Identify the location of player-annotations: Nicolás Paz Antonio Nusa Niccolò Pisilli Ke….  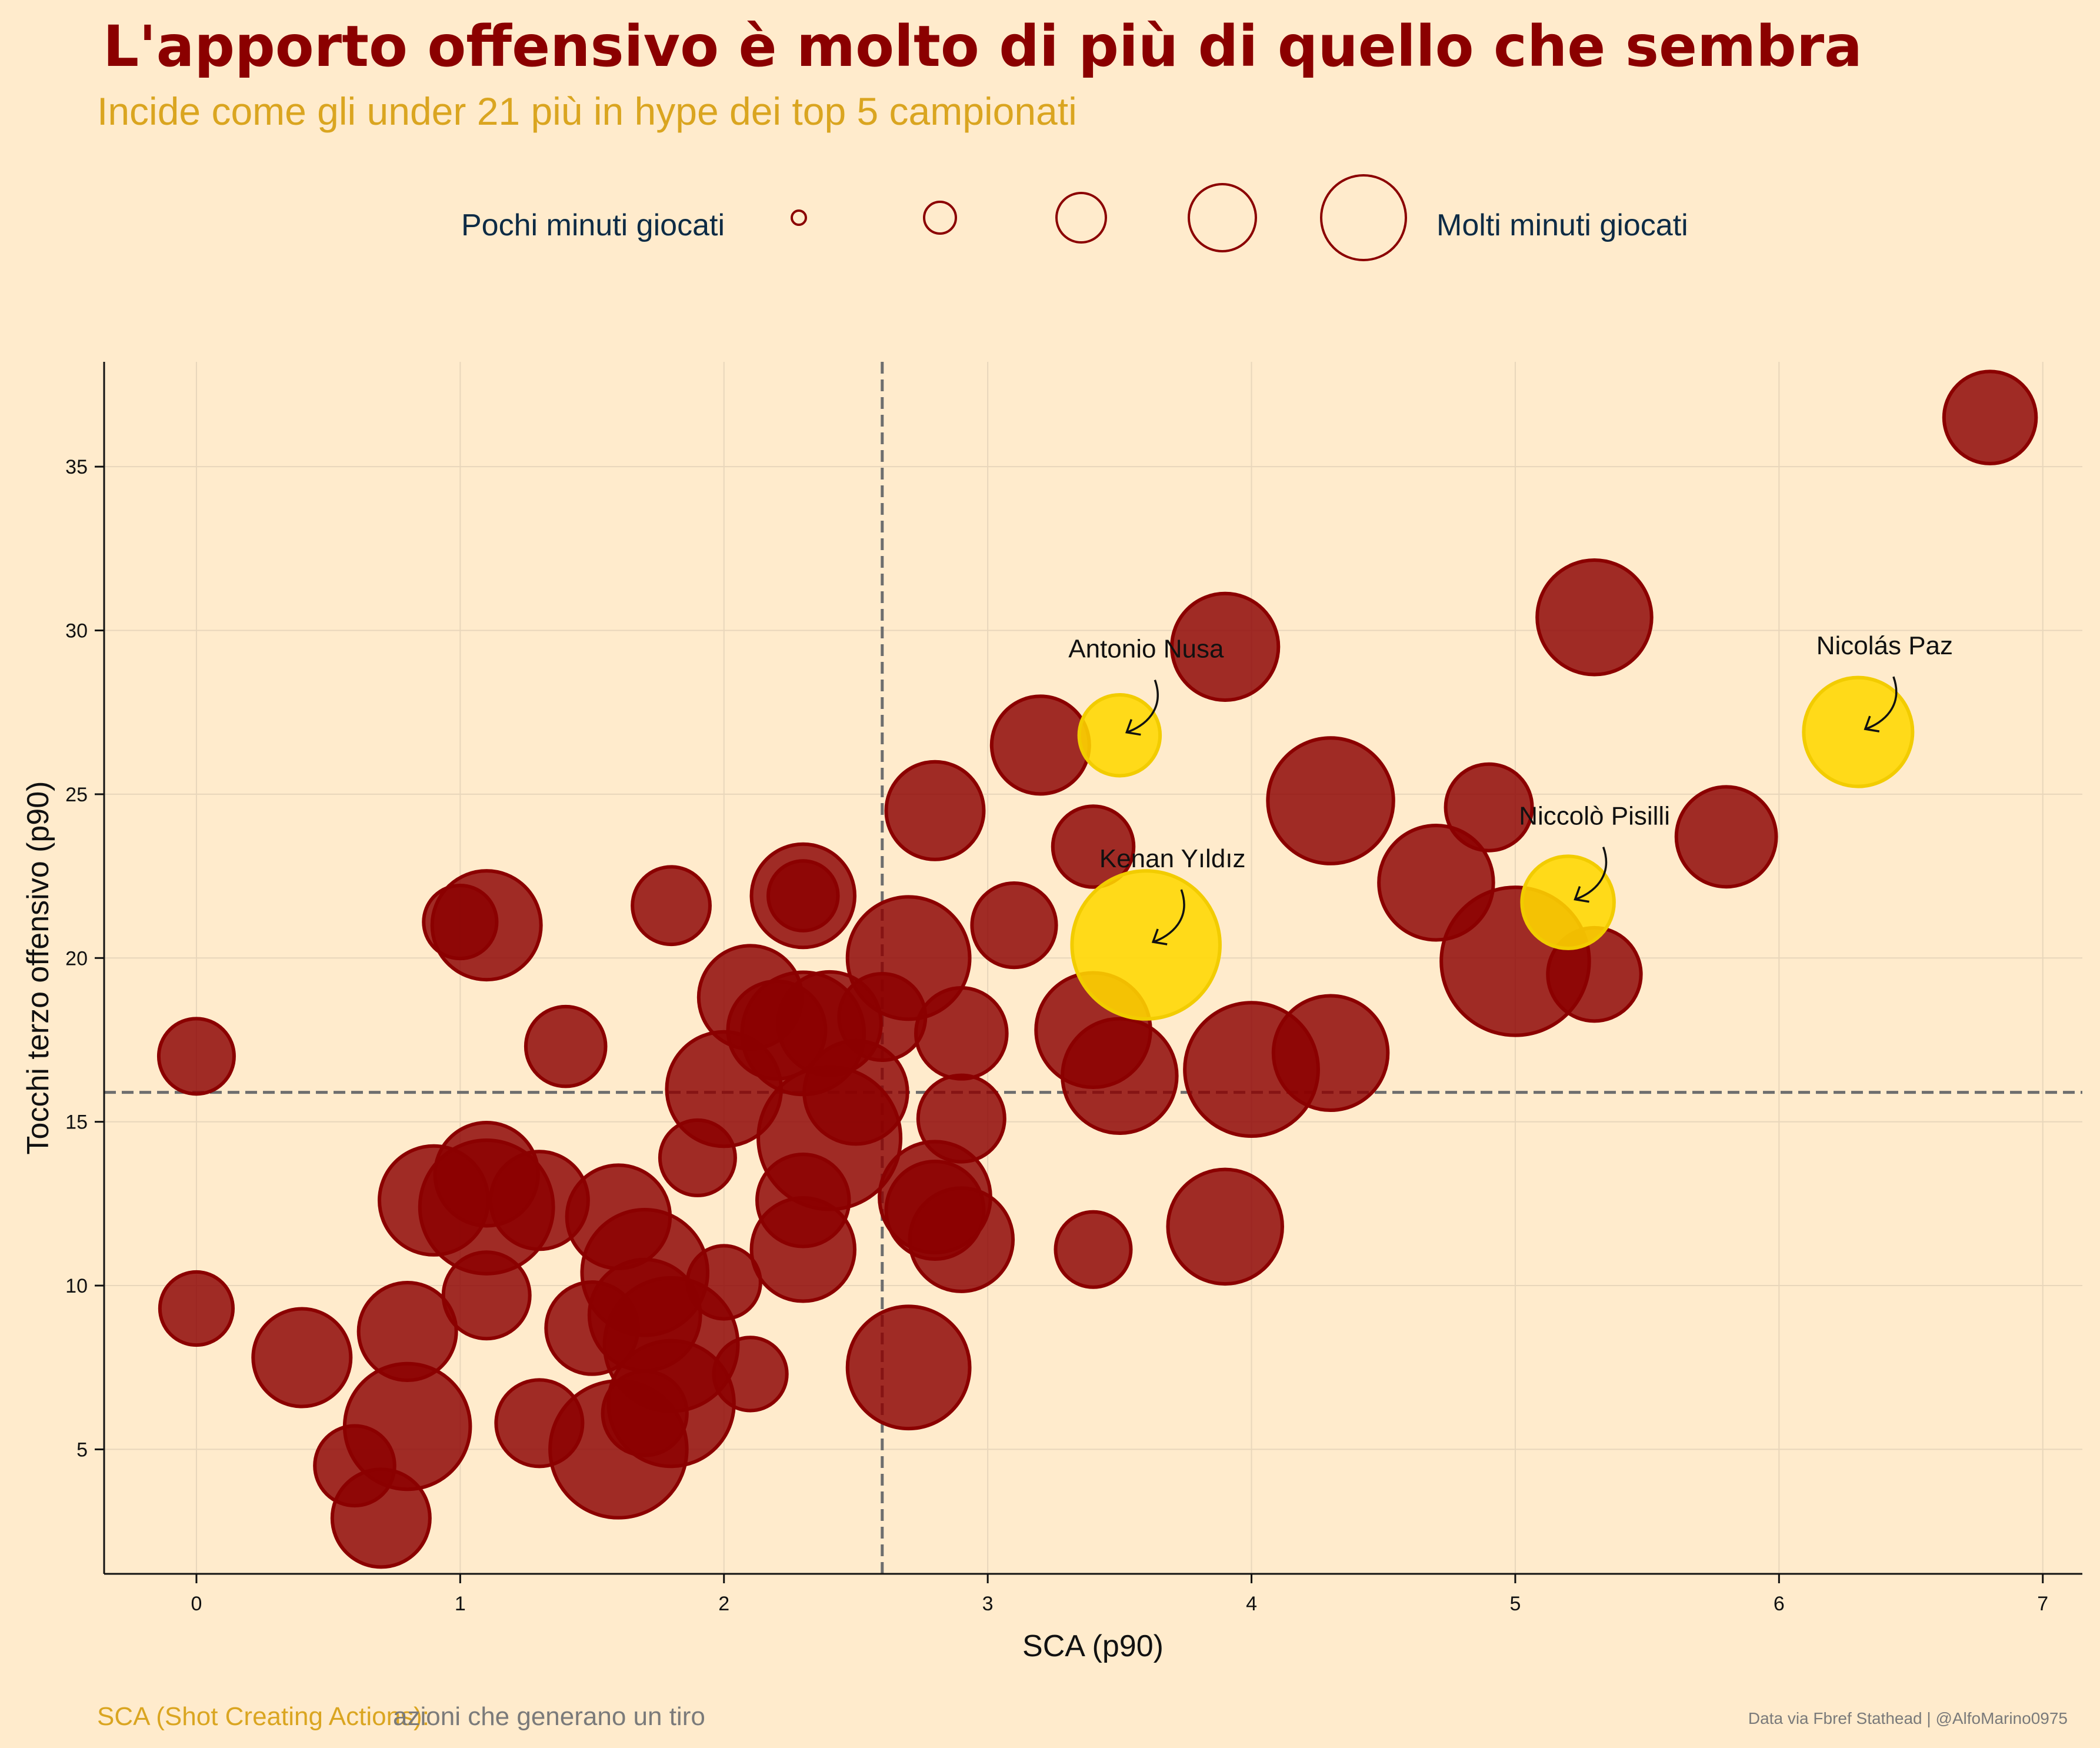
(1510, 788).